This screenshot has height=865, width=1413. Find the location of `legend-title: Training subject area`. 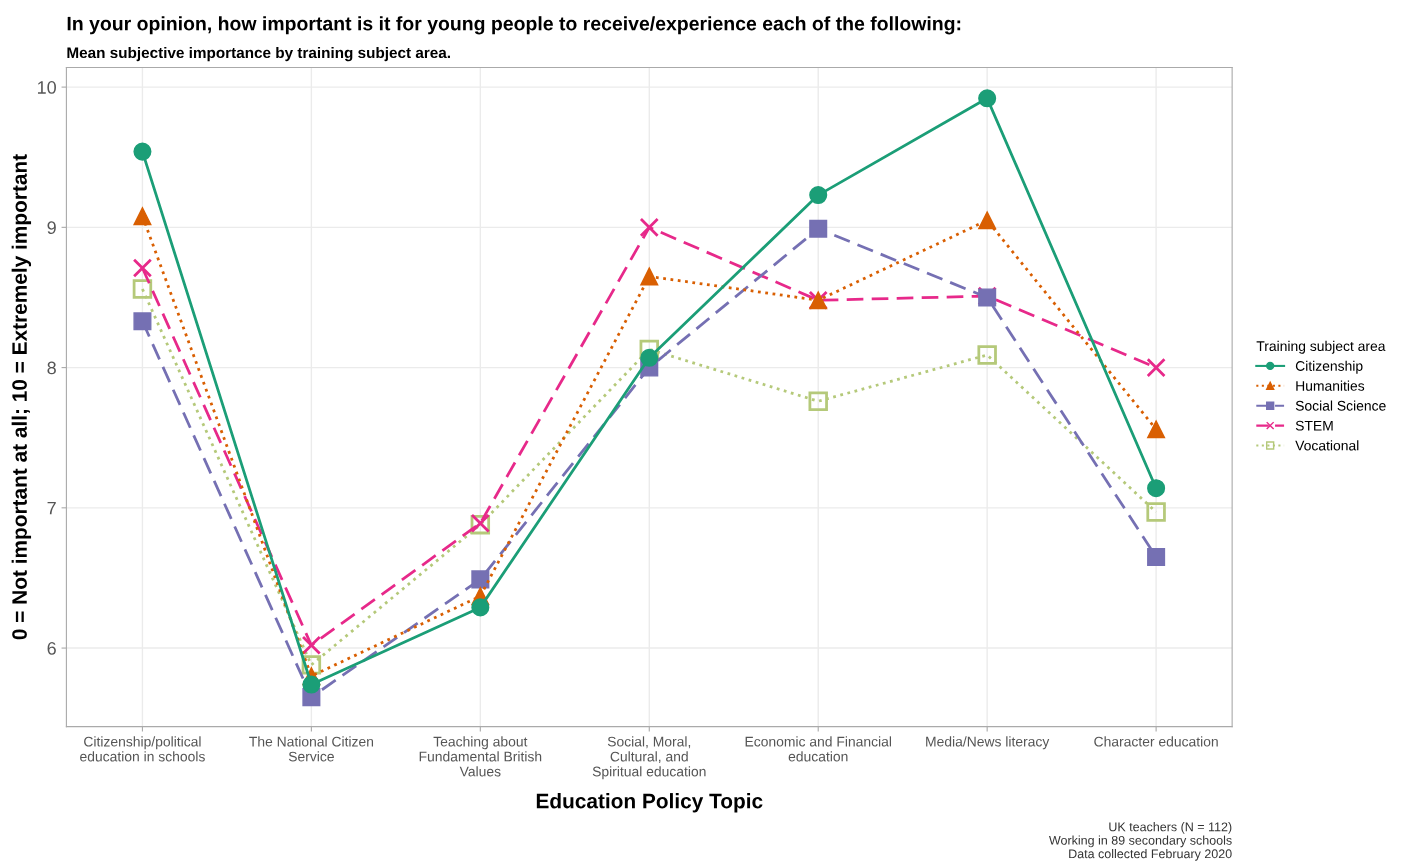

legend-title: Training subject area is located at coordinates (1321, 347).